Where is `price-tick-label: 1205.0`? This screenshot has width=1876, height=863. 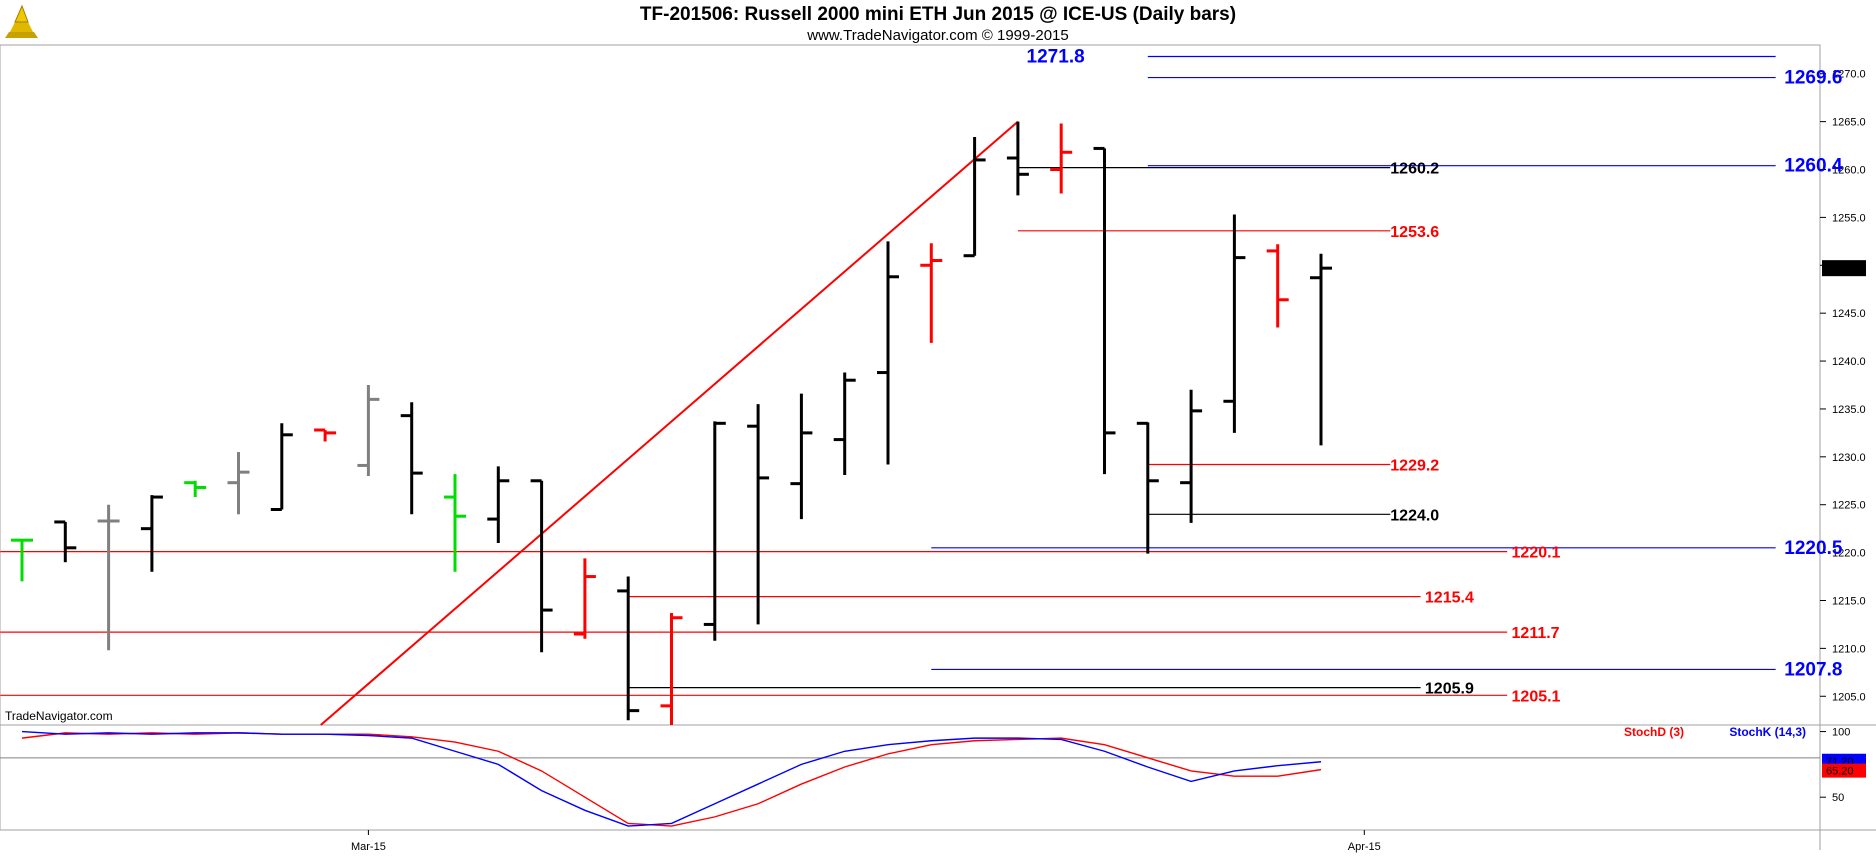 price-tick-label: 1205.0 is located at coordinates (1849, 697).